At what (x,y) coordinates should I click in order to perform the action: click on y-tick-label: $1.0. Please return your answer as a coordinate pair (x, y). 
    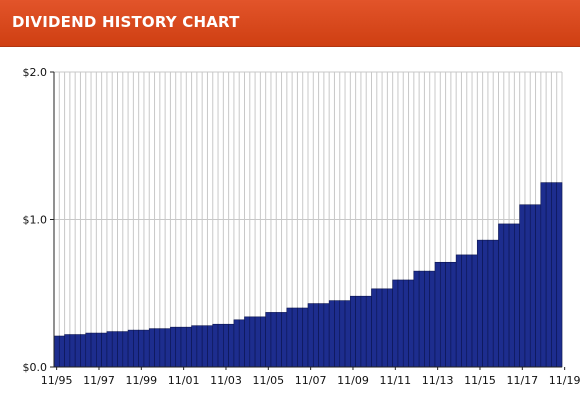
    Looking at the image, I should click on (35, 220).